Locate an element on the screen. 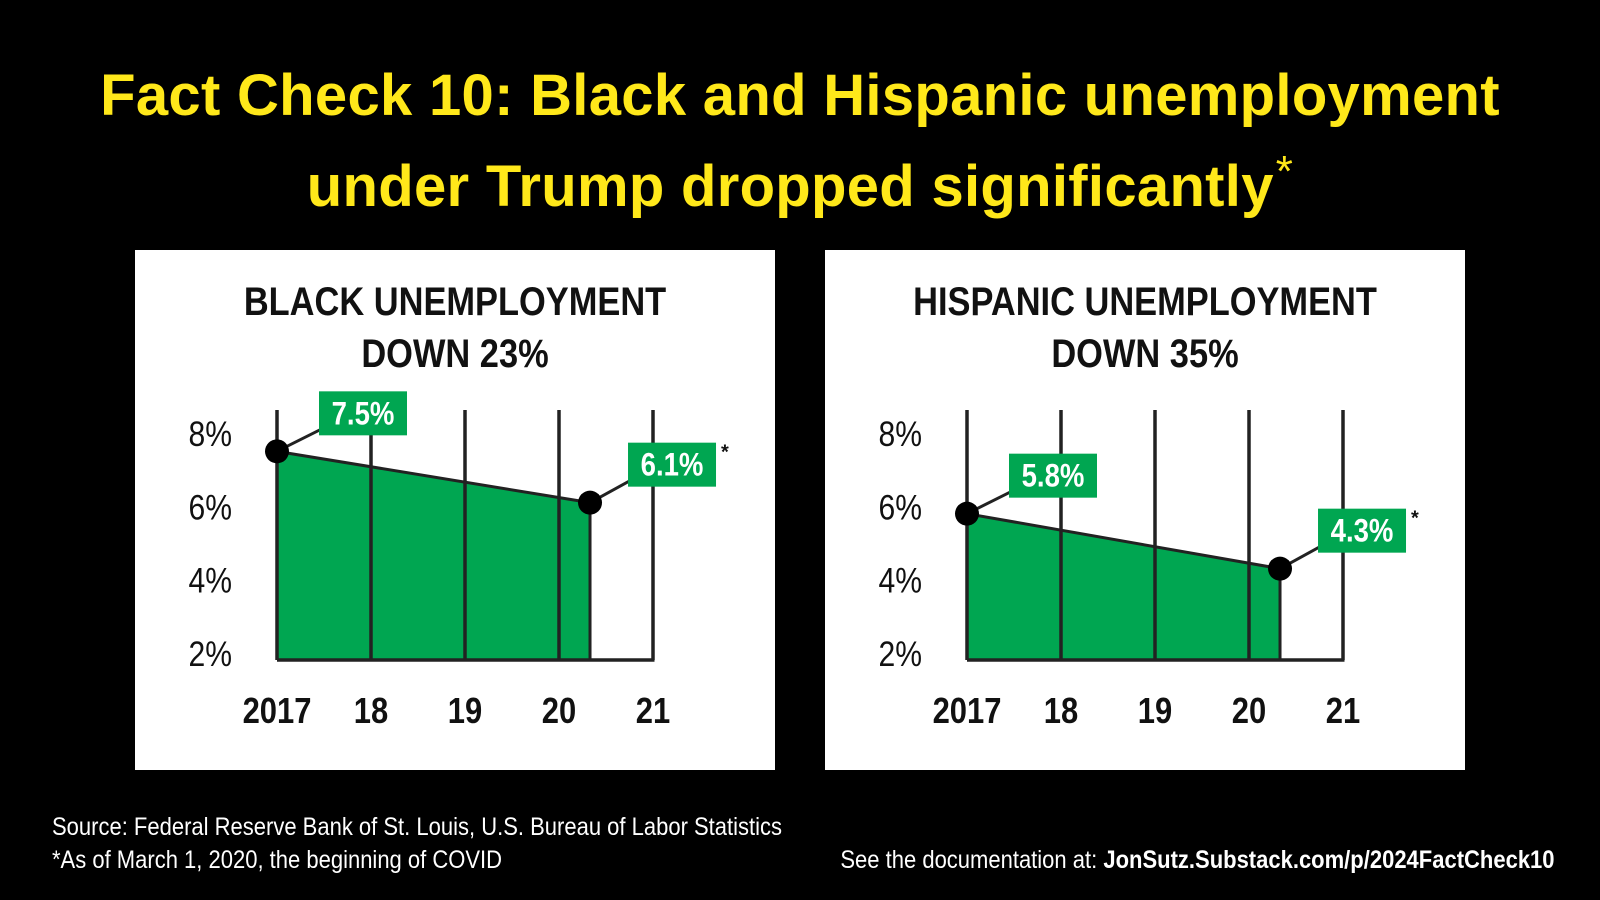 This screenshot has height=900, width=1600. chart-title-line-1: BLACK UNEMPLOYMENT is located at coordinates (455, 302).